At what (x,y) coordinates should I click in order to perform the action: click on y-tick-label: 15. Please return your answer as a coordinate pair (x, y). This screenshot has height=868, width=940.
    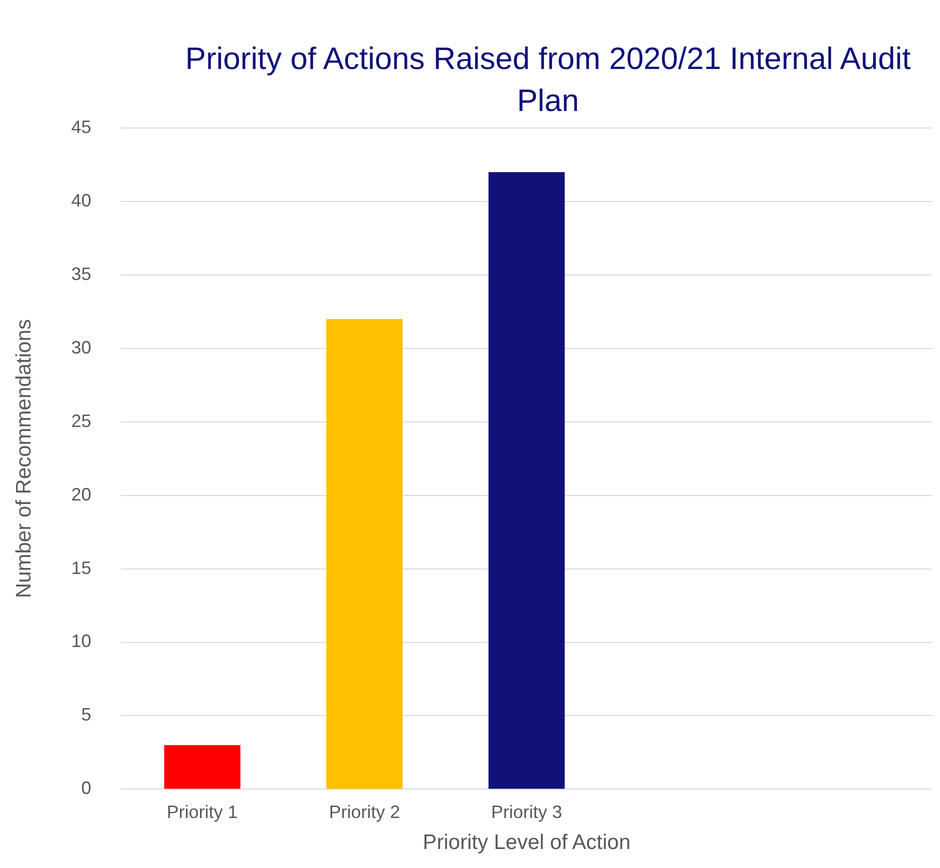
    Looking at the image, I should click on (81, 568).